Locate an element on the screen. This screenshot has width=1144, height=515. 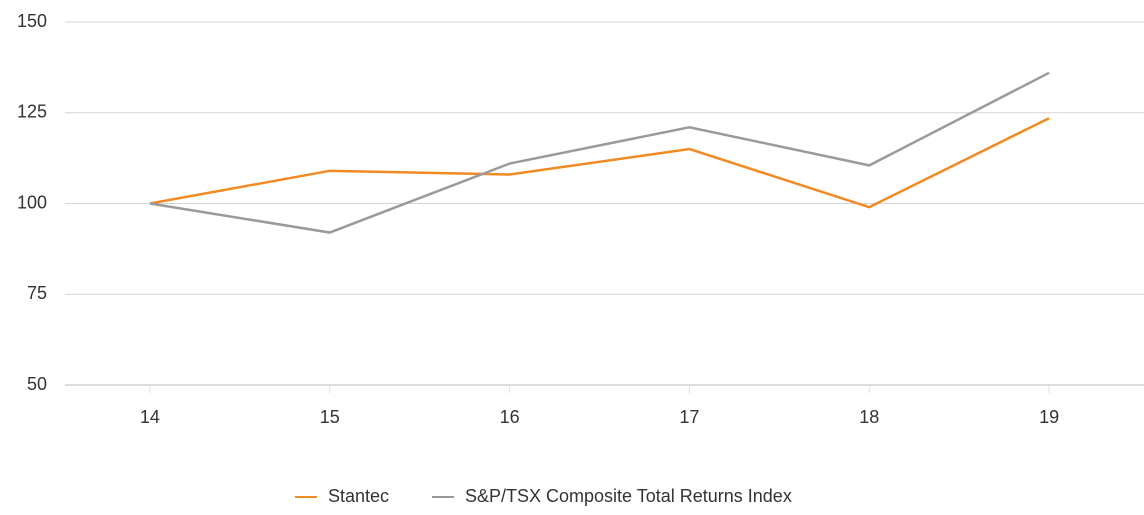
legend-label: S&P/TSX Composite Total Returns Index is located at coordinates (628, 496).